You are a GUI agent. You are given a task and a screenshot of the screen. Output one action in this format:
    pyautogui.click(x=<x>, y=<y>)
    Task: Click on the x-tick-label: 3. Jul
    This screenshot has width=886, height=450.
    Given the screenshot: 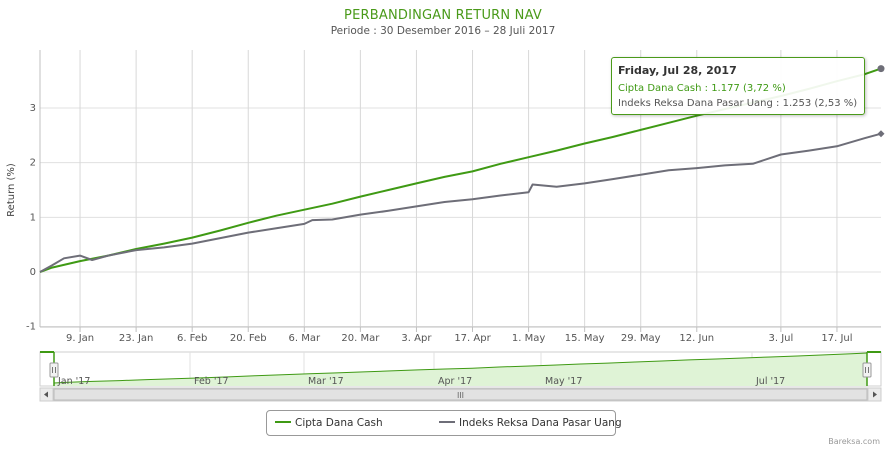 What is the action you would take?
    pyautogui.click(x=780, y=338)
    